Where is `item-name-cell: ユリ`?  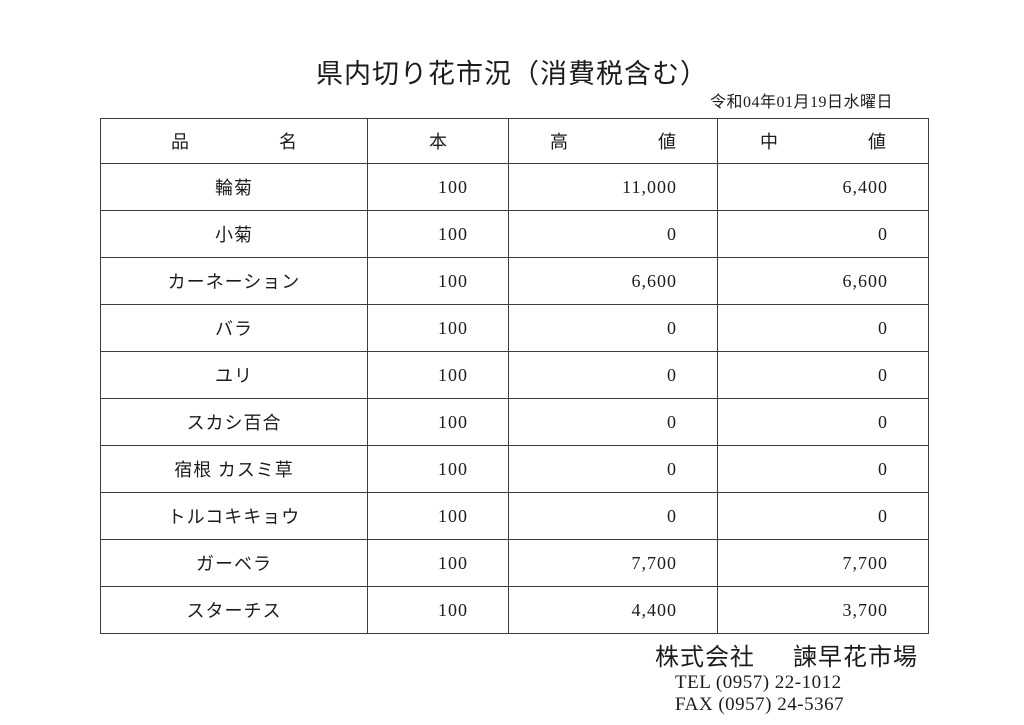
item-name-cell: ユリ is located at coordinates (234, 375).